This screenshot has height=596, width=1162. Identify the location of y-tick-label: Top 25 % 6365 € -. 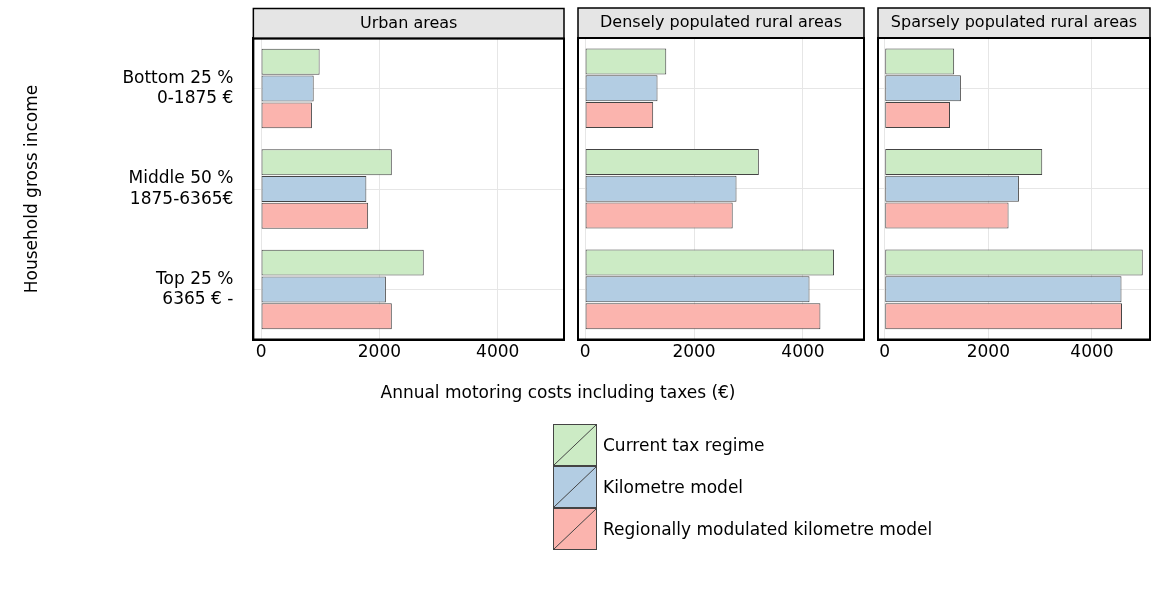
(194, 288).